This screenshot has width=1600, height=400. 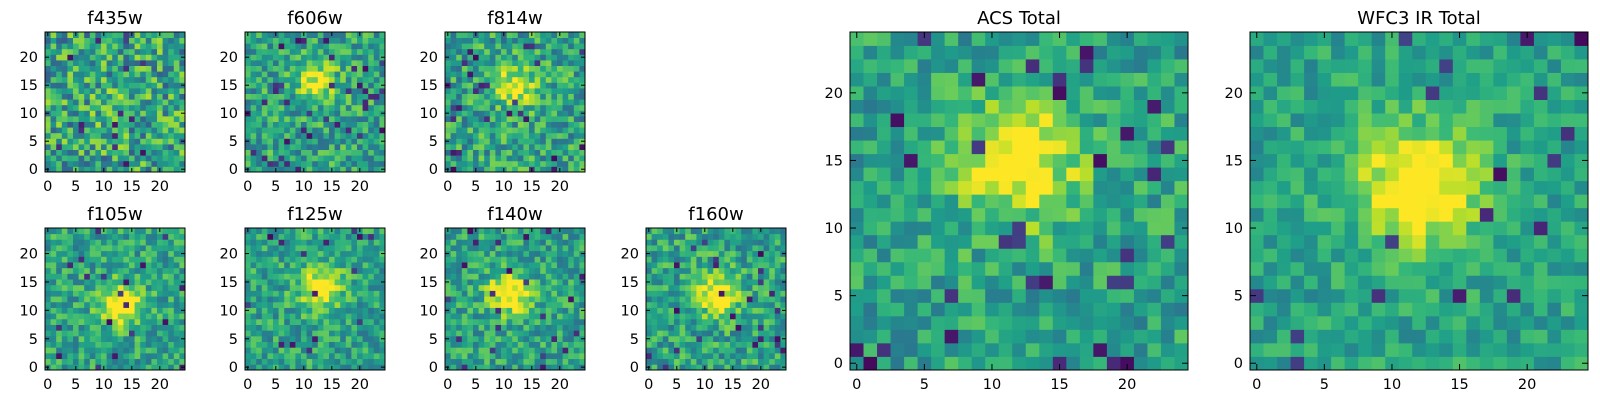 What do you see at coordinates (315, 299) in the screenshot?
I see `heatmap-cells` at bounding box center [315, 299].